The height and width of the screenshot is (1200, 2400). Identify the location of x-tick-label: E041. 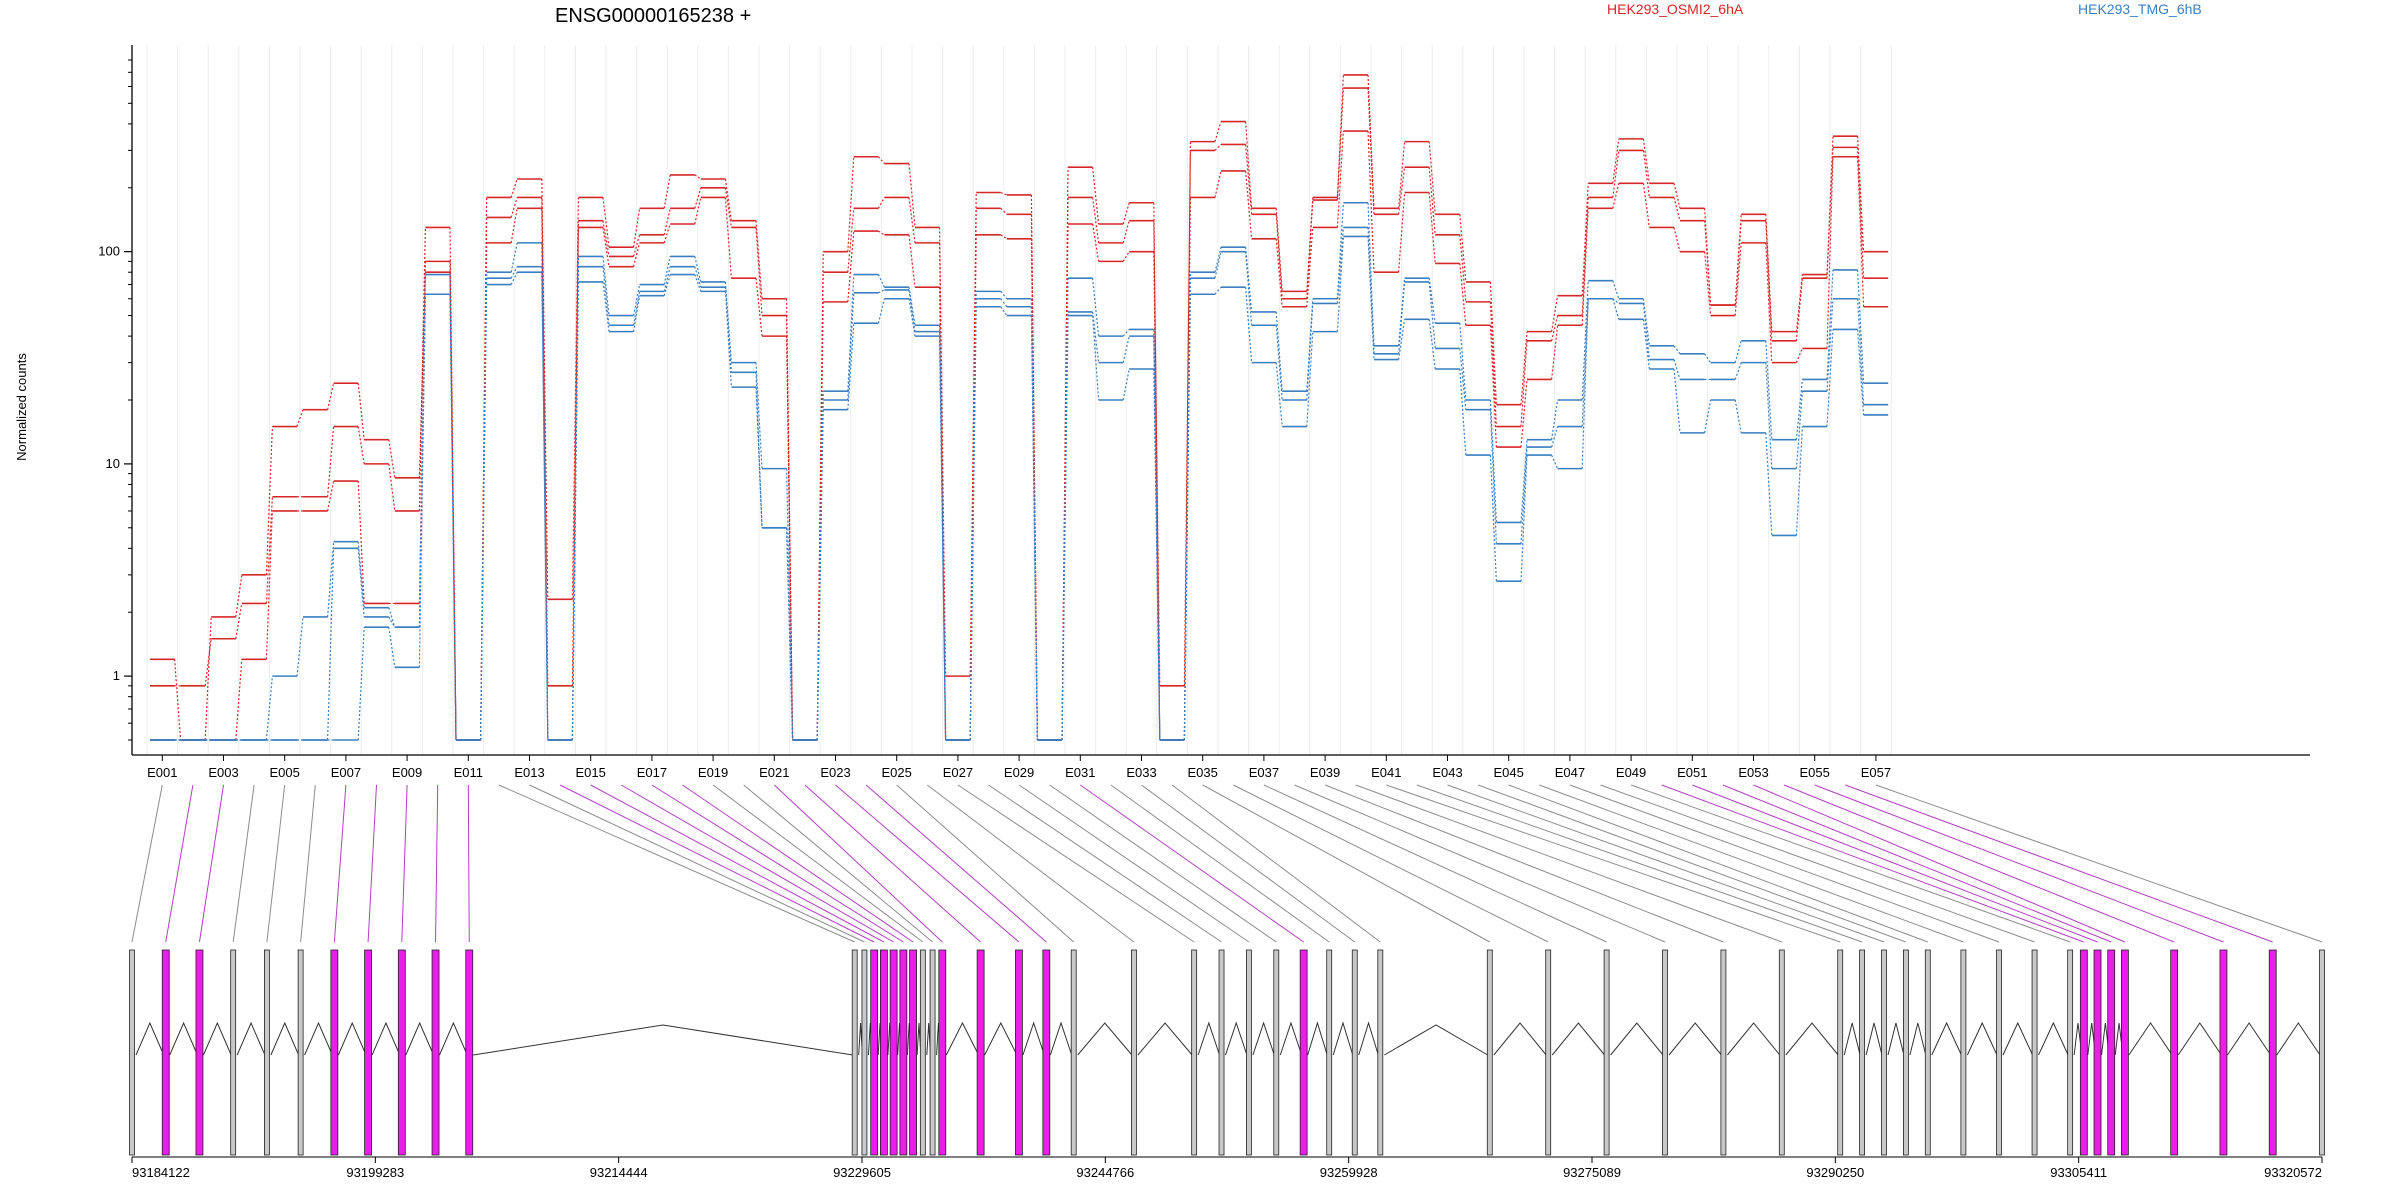
(1386, 772).